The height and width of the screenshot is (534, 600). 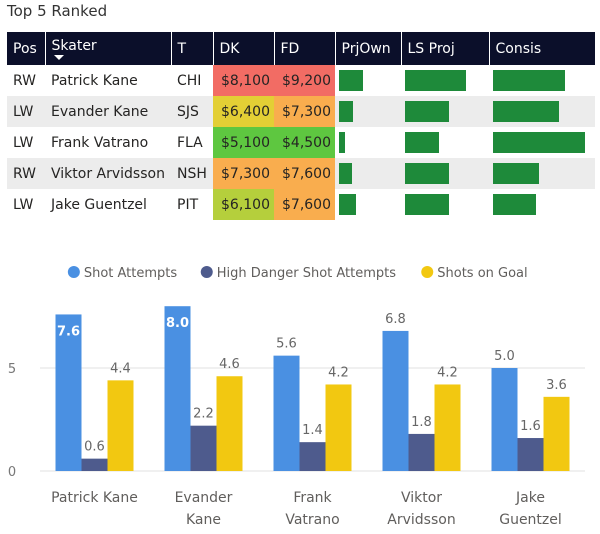 What do you see at coordinates (542, 48) in the screenshot?
I see `col-header-consis: Consis` at bounding box center [542, 48].